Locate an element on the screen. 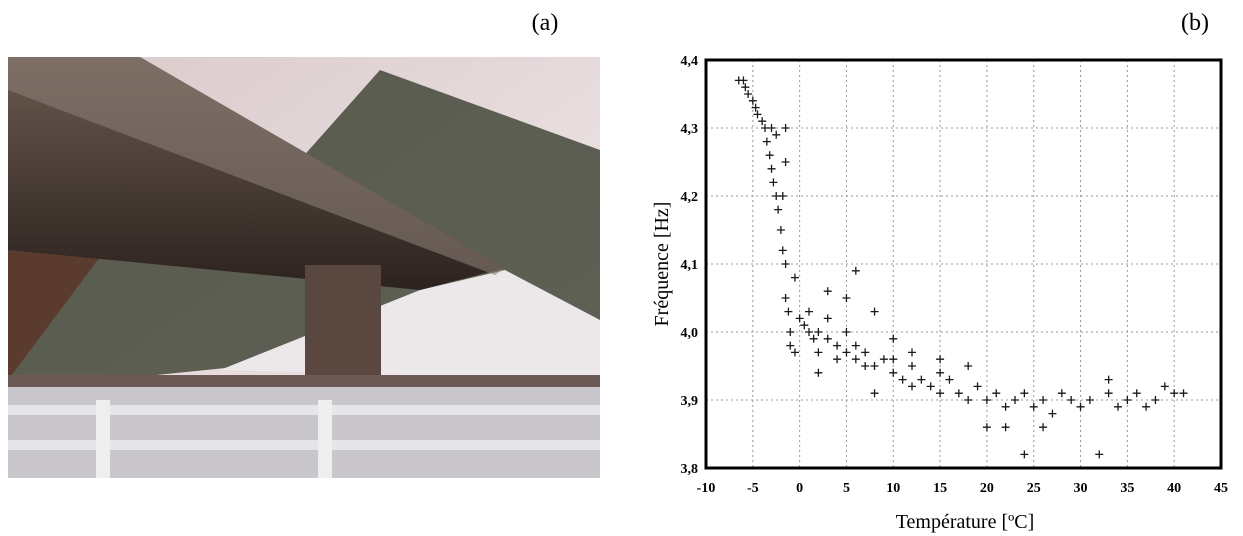  x-tick-label: 0 is located at coordinates (799, 488).